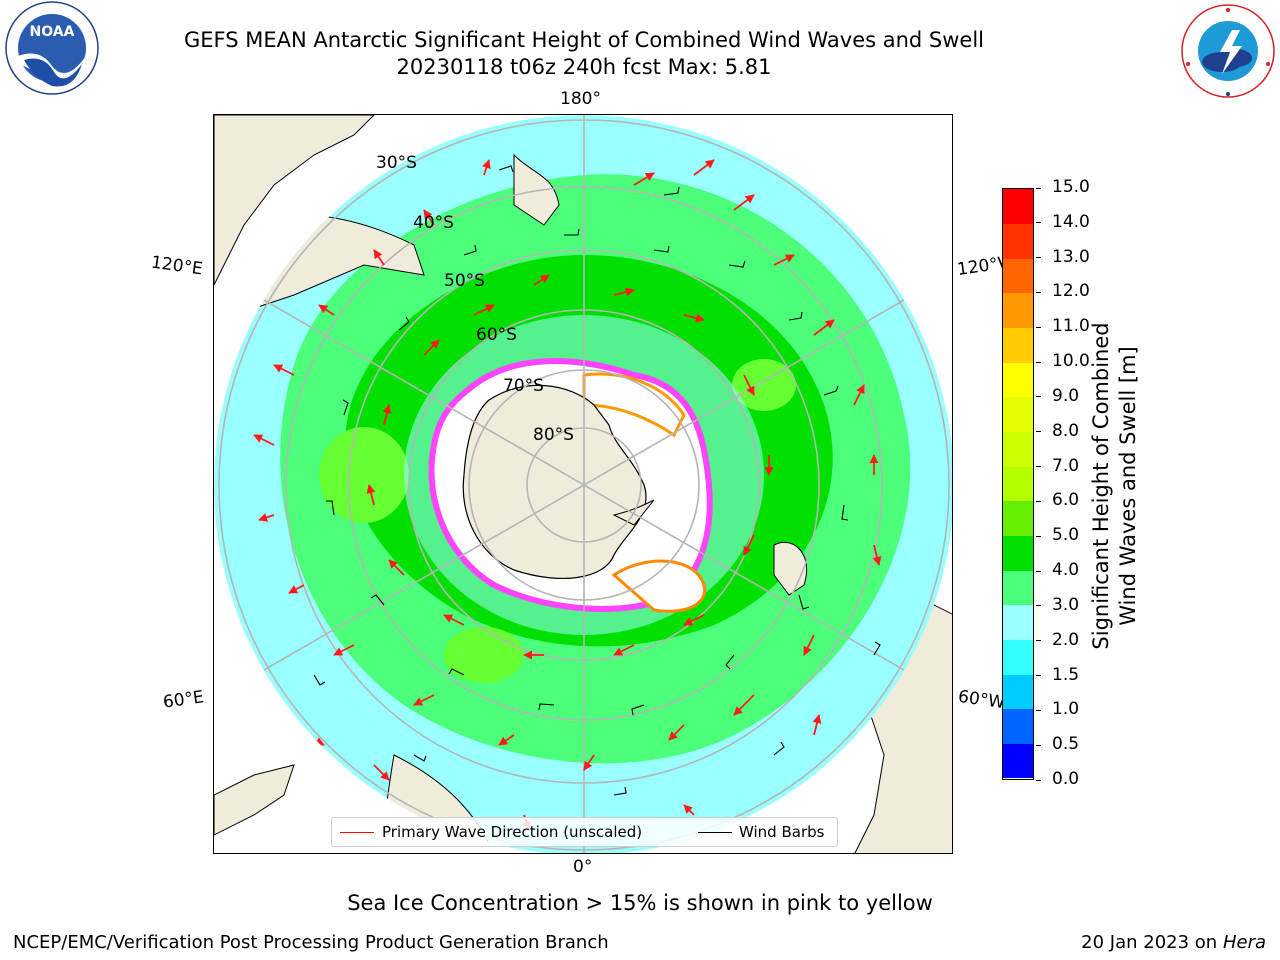 This screenshot has width=1280, height=960. Describe the element at coordinates (183, 700) in the screenshot. I see `lon-label-60e: 60°E` at that location.